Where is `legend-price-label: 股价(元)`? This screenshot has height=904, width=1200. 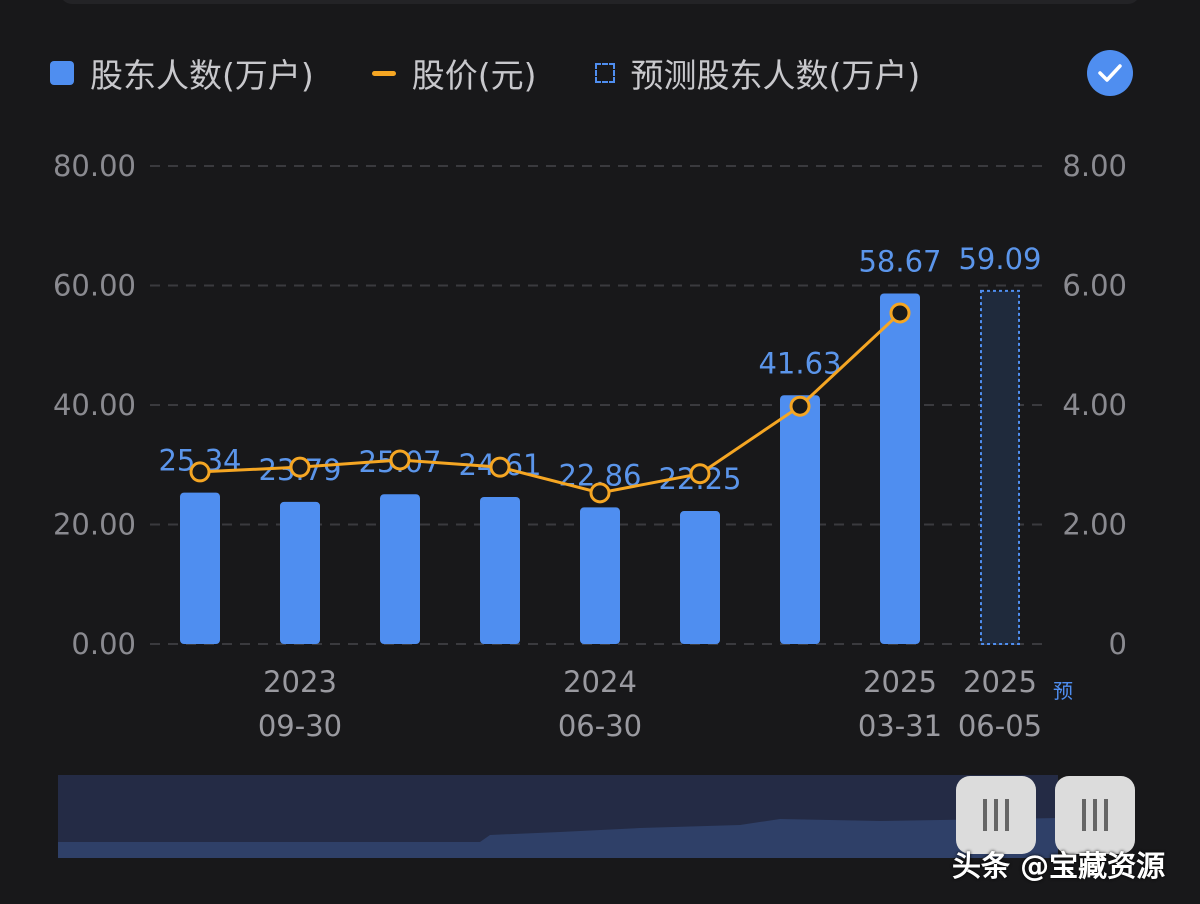 legend-price-label: 股价(元) is located at coordinates (474, 75).